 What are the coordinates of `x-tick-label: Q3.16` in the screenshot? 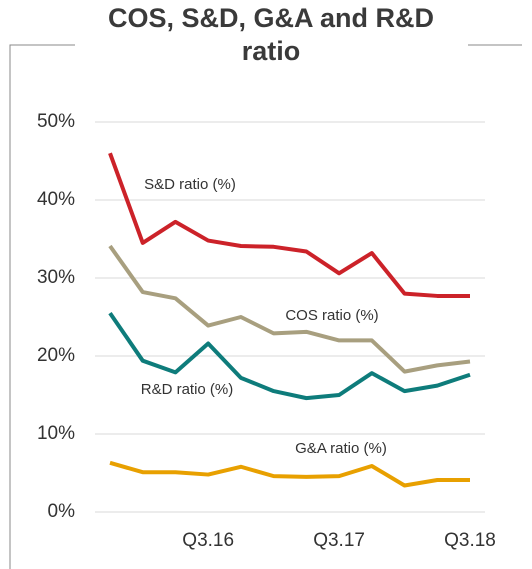 It's located at (208, 540).